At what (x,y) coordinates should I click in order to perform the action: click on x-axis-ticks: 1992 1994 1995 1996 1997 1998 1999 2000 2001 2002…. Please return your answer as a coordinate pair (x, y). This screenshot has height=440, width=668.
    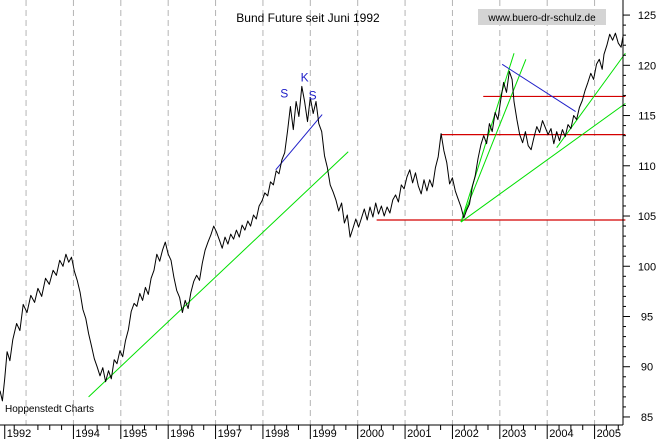
    Looking at the image, I should click on (312, 432).